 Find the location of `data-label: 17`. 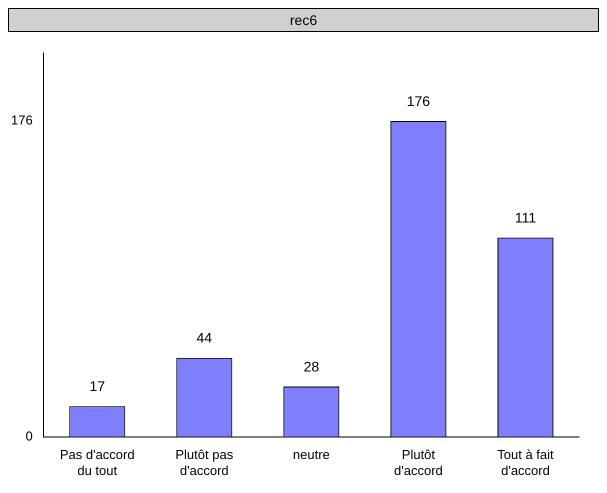

data-label: 17 is located at coordinates (97, 386).